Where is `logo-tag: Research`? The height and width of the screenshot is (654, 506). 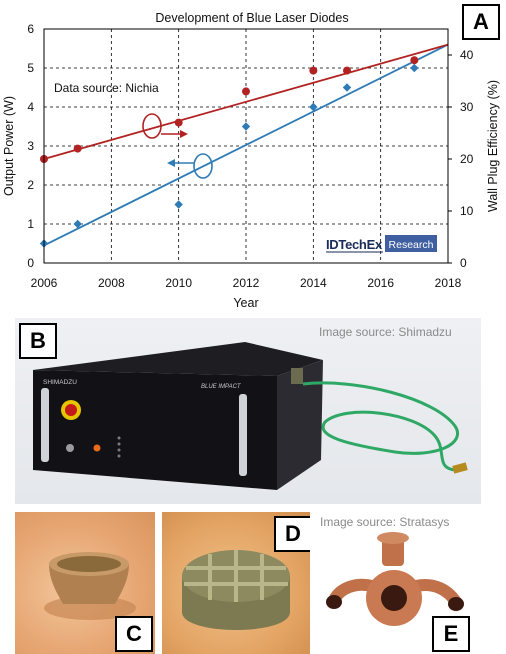
logo-tag: Research is located at coordinates (411, 245).